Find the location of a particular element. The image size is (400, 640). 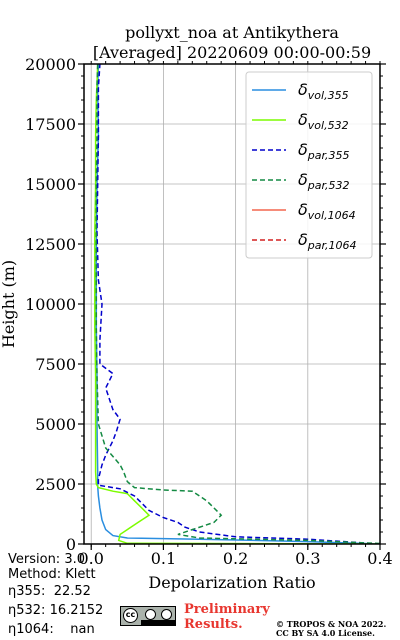

version-text: Version: 3.0 is located at coordinates (46, 559).